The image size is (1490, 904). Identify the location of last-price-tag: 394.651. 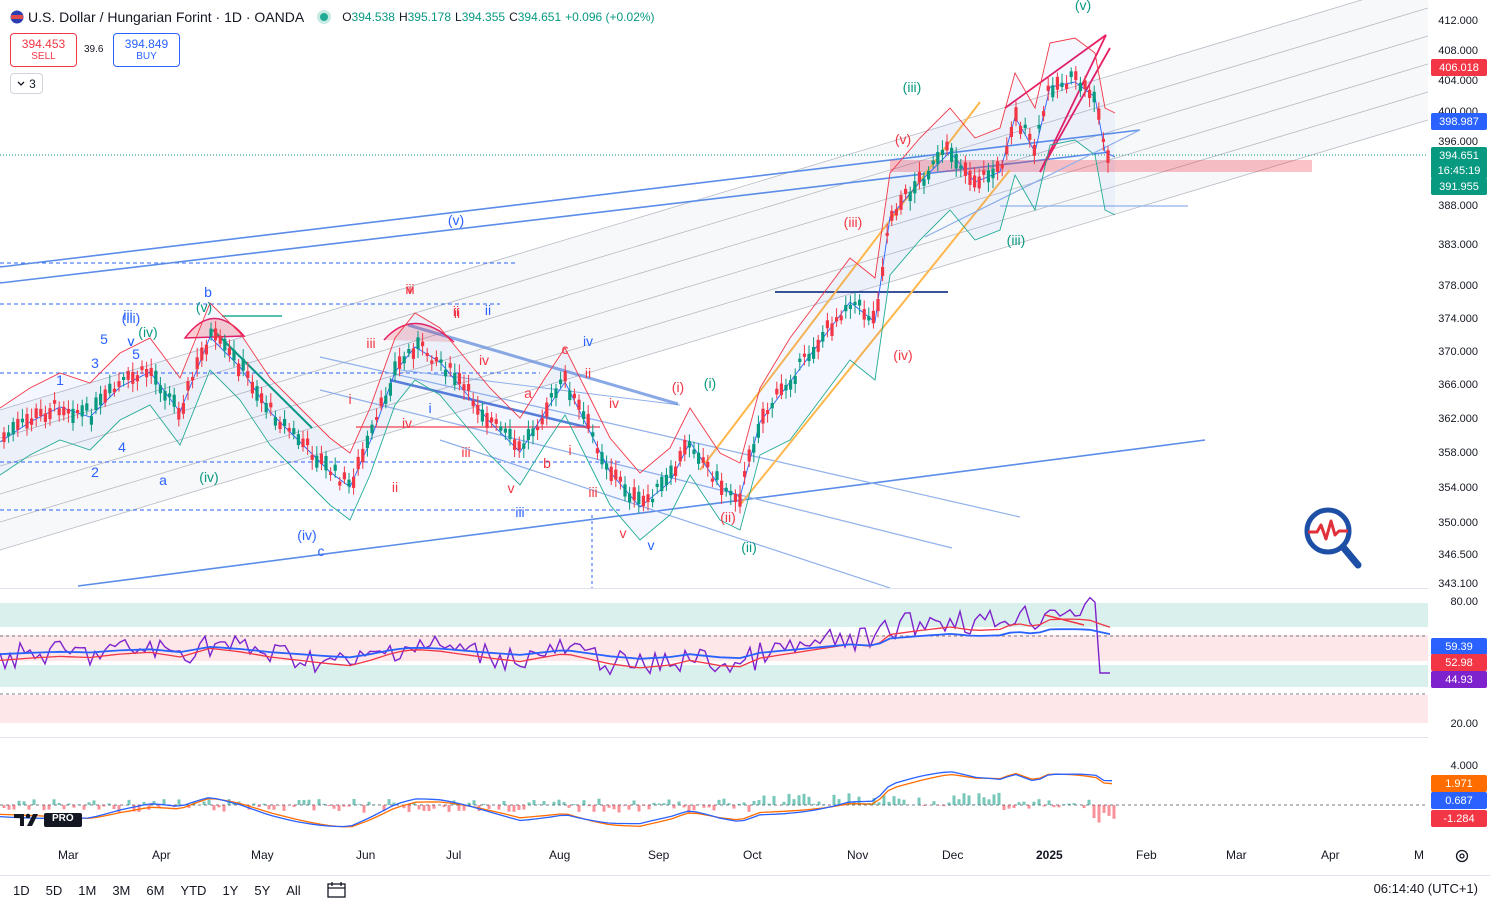
(1459, 155).